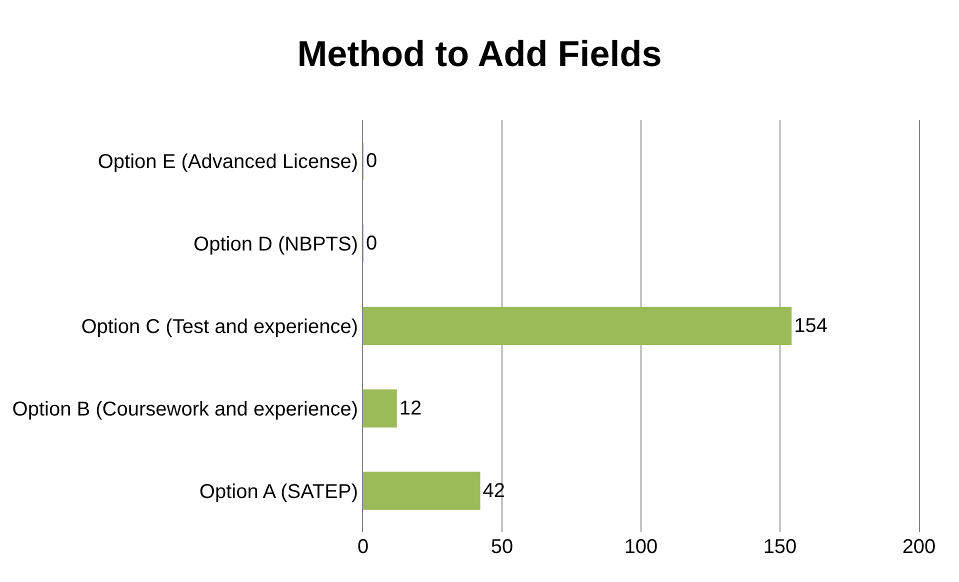 This screenshot has width=959, height=582. Describe the element at coordinates (410, 408) in the screenshot. I see `data-label: 12` at that location.